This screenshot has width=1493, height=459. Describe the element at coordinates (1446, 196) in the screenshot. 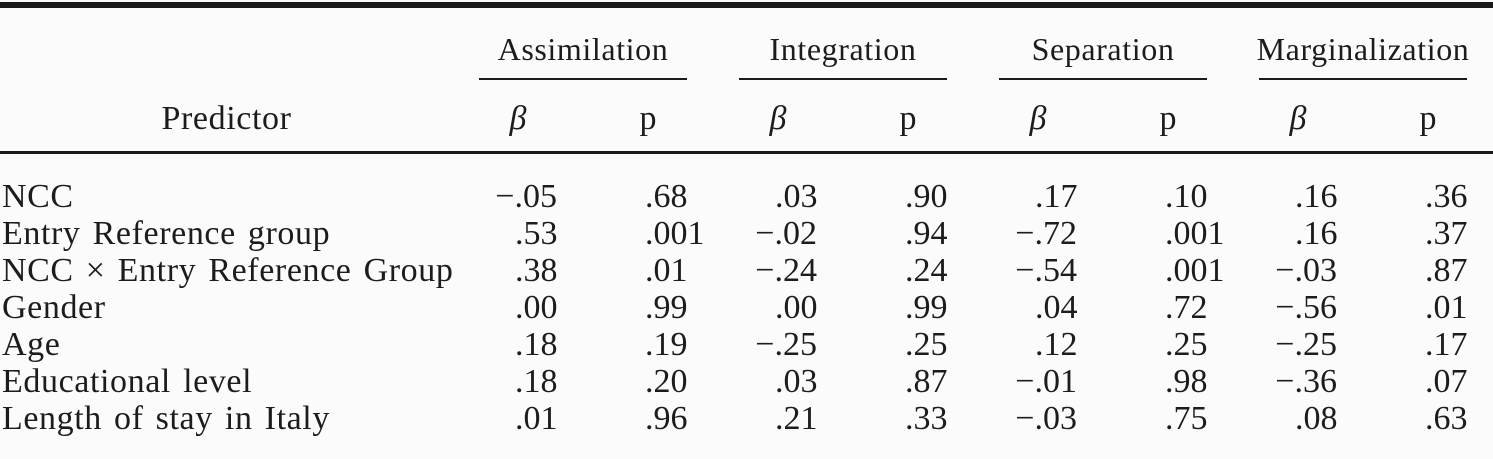

I see `marginalization-p-value: .36` at that location.